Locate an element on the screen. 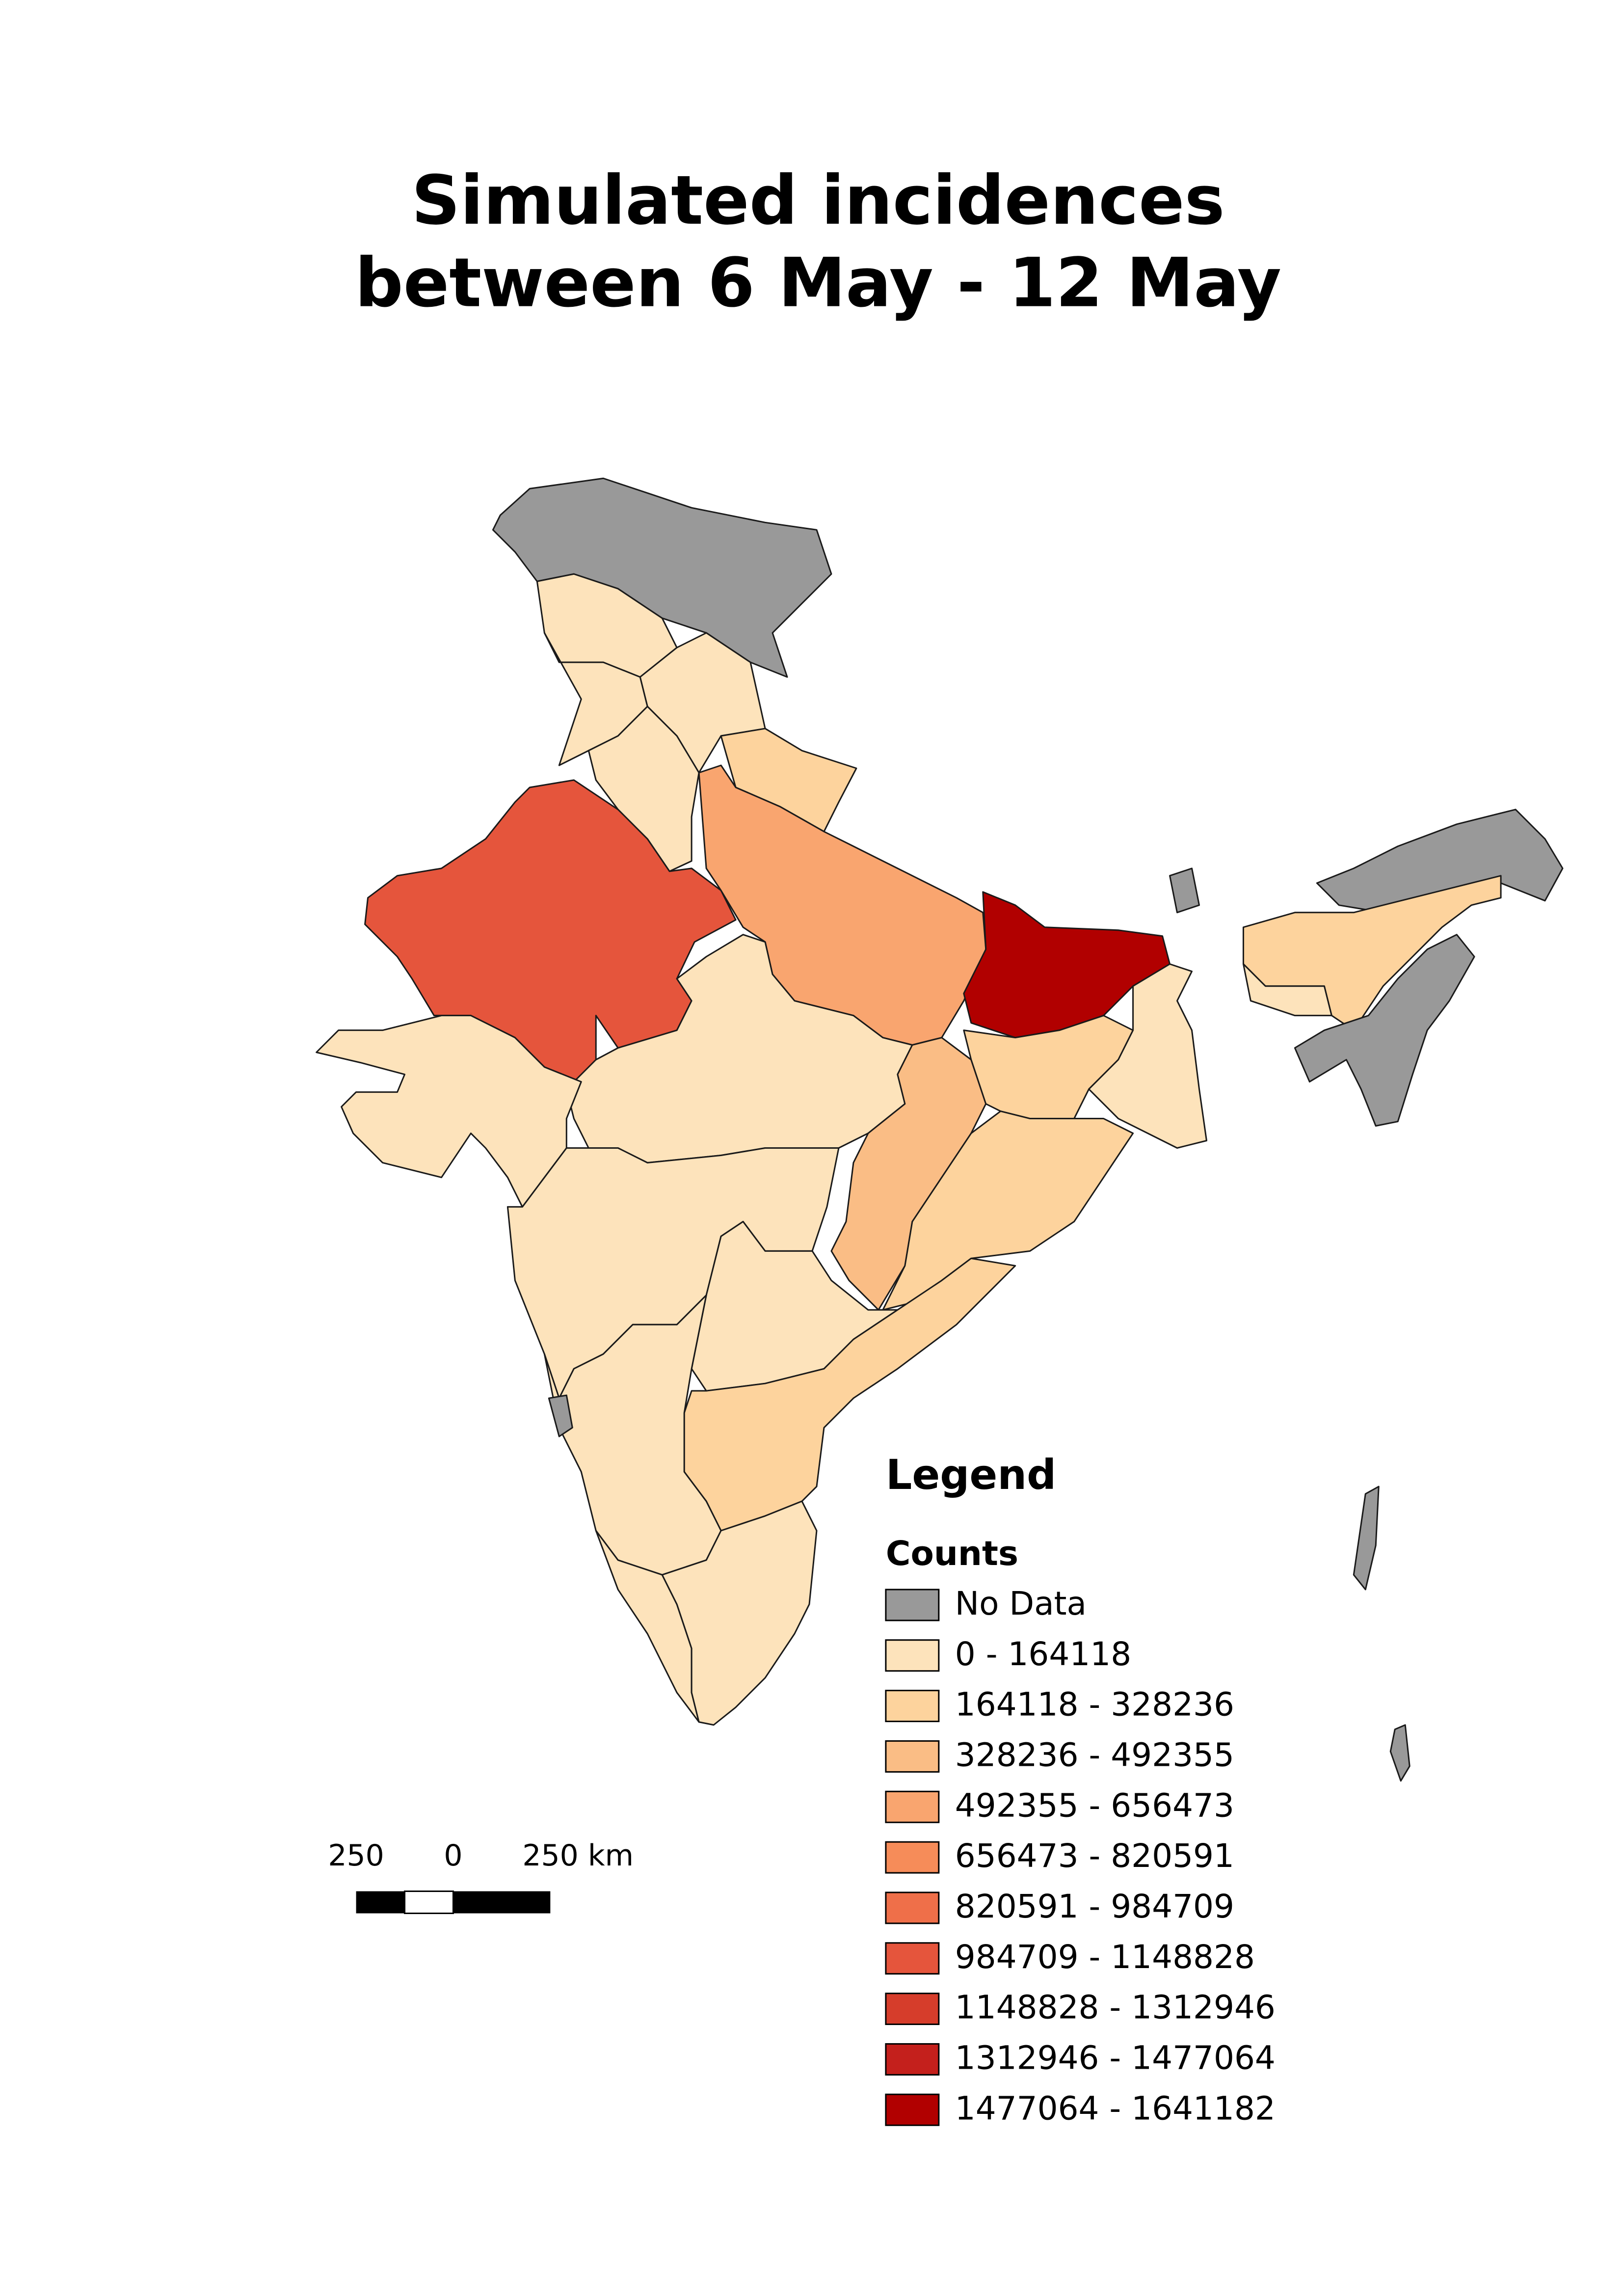 The width and height of the screenshot is (1623, 2296). scale-label: 250 is located at coordinates (356, 1855).